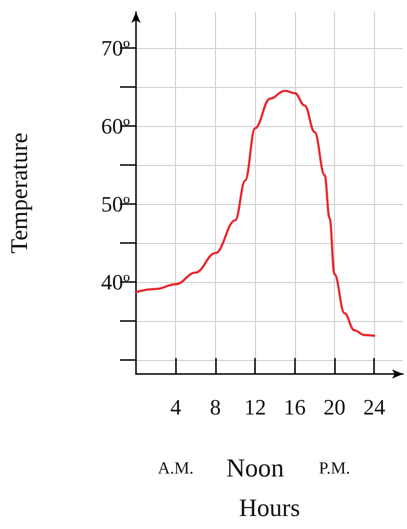 The width and height of the screenshot is (407, 529). Describe the element at coordinates (215, 407) in the screenshot. I see `x-tick-label: 8` at that location.